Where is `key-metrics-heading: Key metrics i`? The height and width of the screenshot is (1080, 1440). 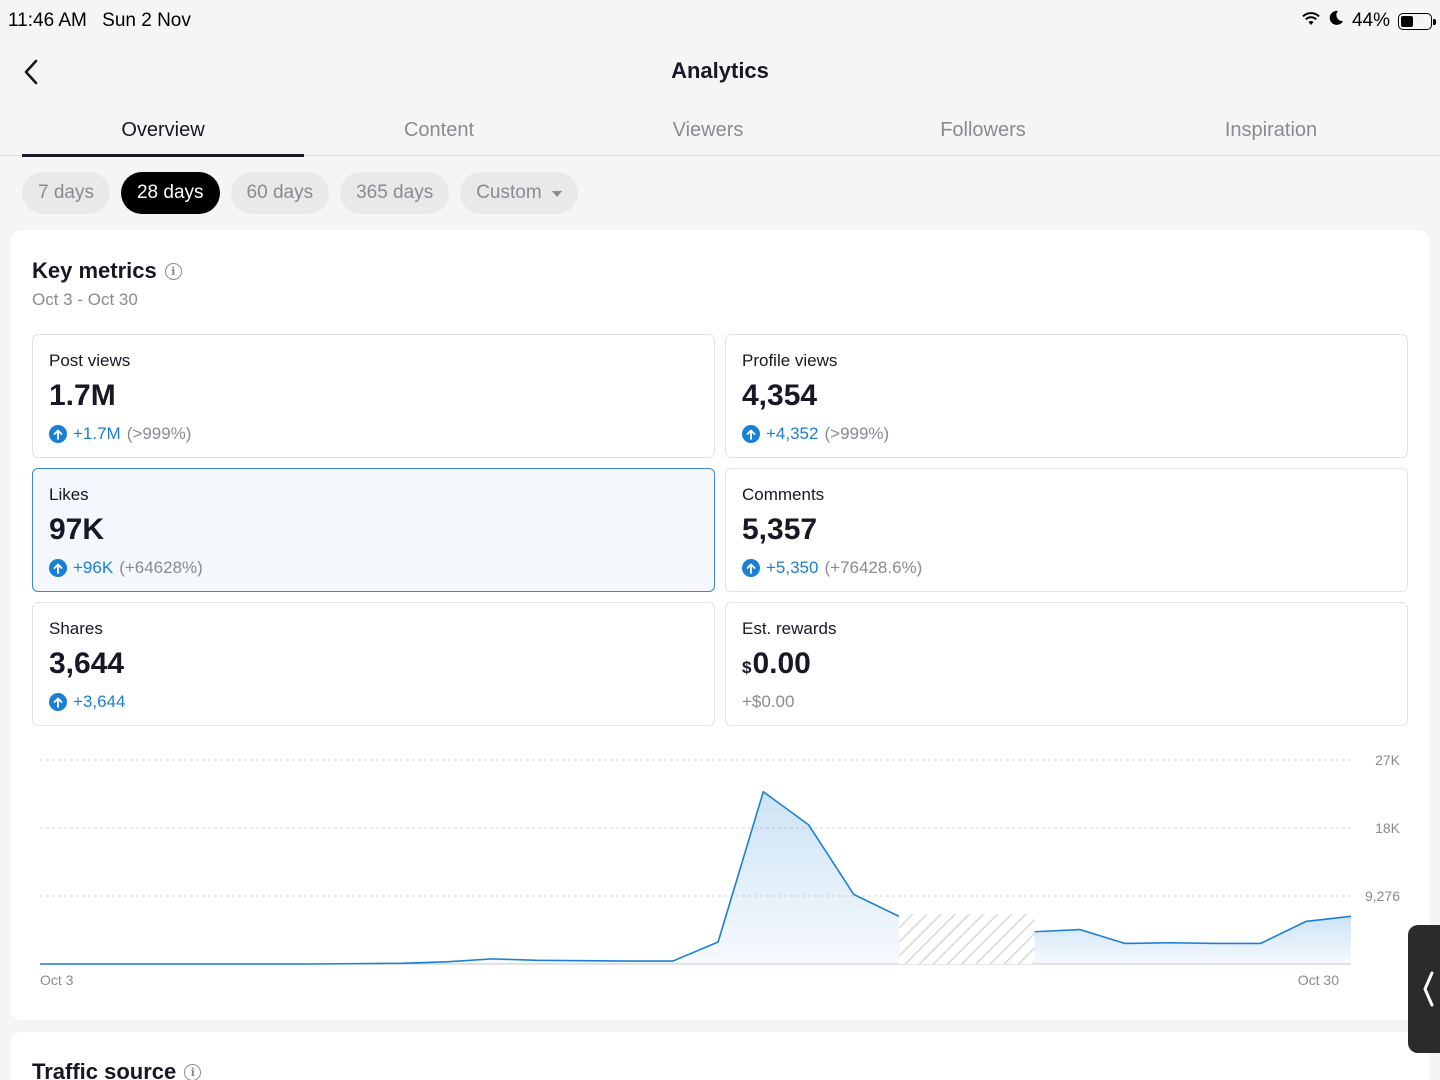 key-metrics-heading: Key metrics i is located at coordinates (107, 271).